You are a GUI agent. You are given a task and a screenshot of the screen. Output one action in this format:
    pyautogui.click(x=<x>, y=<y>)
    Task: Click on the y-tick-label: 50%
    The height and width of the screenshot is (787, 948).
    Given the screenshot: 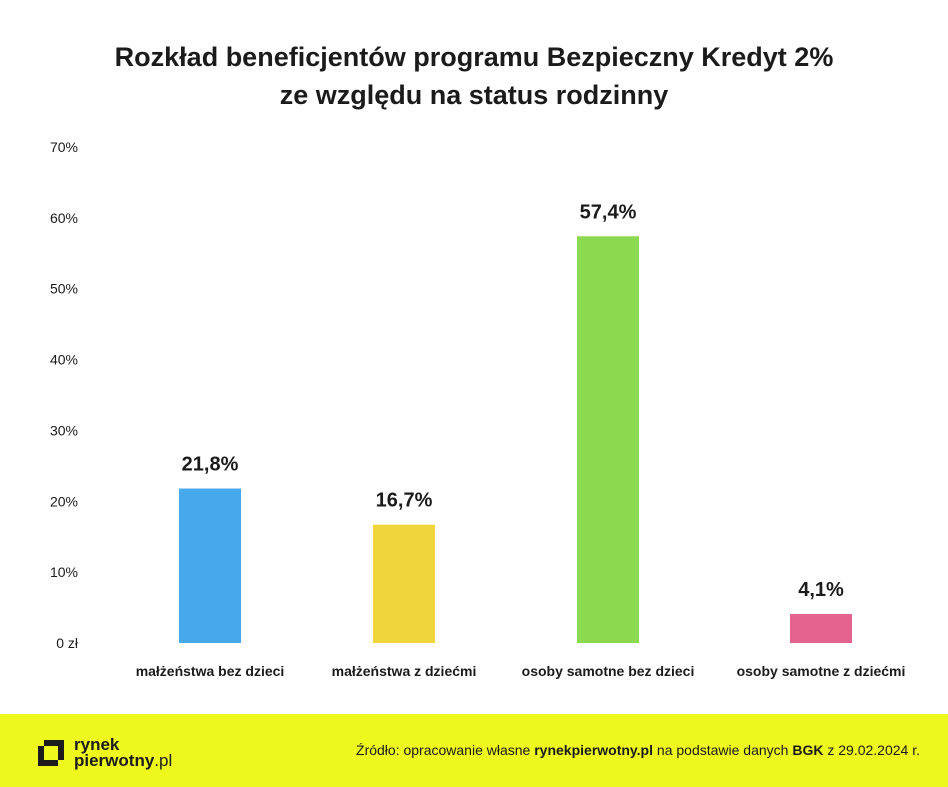 What is the action you would take?
    pyautogui.click(x=64, y=289)
    